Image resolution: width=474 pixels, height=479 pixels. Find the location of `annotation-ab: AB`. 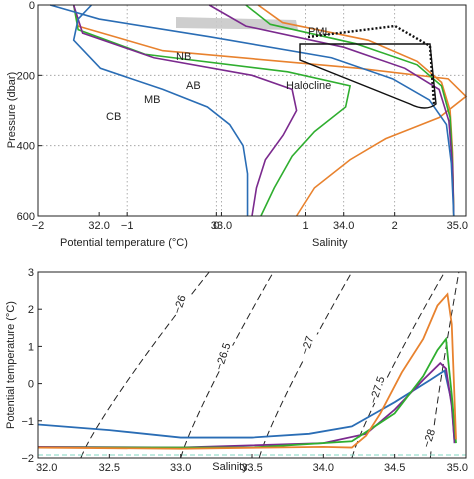

annotation-ab: AB is located at coordinates (193, 86).